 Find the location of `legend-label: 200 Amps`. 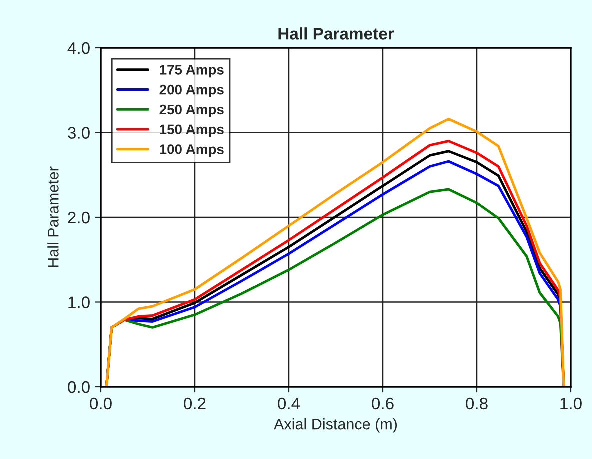

legend-label: 200 Amps is located at coordinates (192, 91).